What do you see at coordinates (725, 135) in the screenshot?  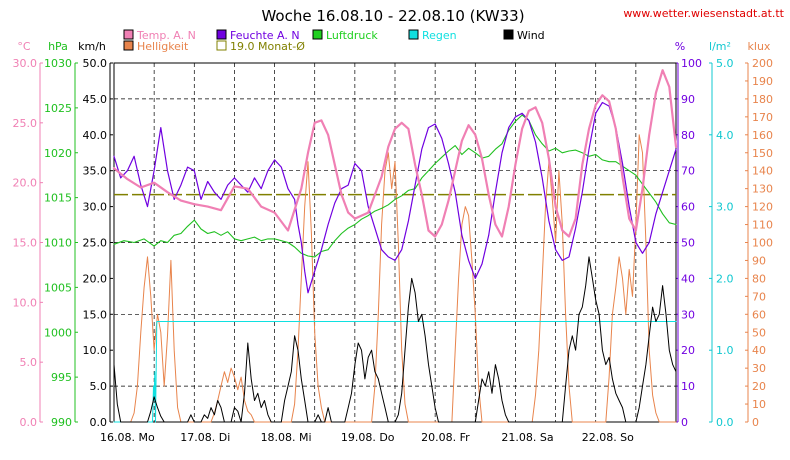 I see `tick-label-lm2: 4.0` at bounding box center [725, 135].